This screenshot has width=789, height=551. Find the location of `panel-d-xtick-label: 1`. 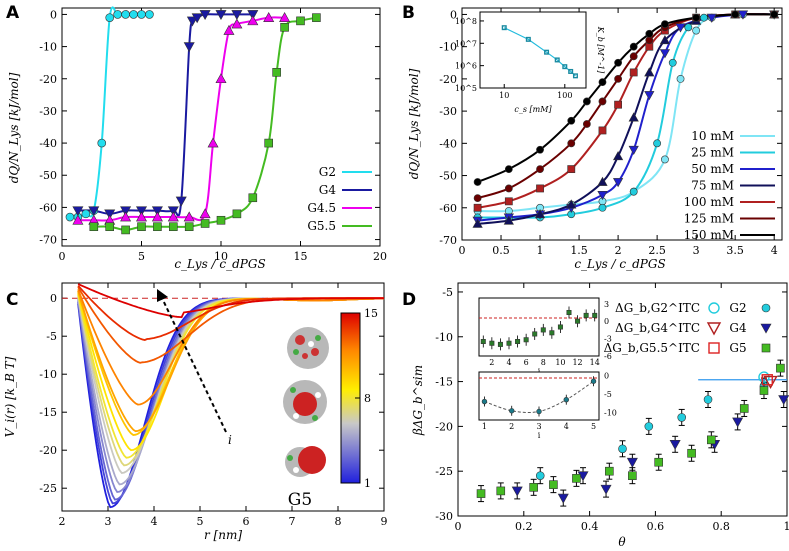

panel-d-xtick-label: 1 is located at coordinates (786, 526).